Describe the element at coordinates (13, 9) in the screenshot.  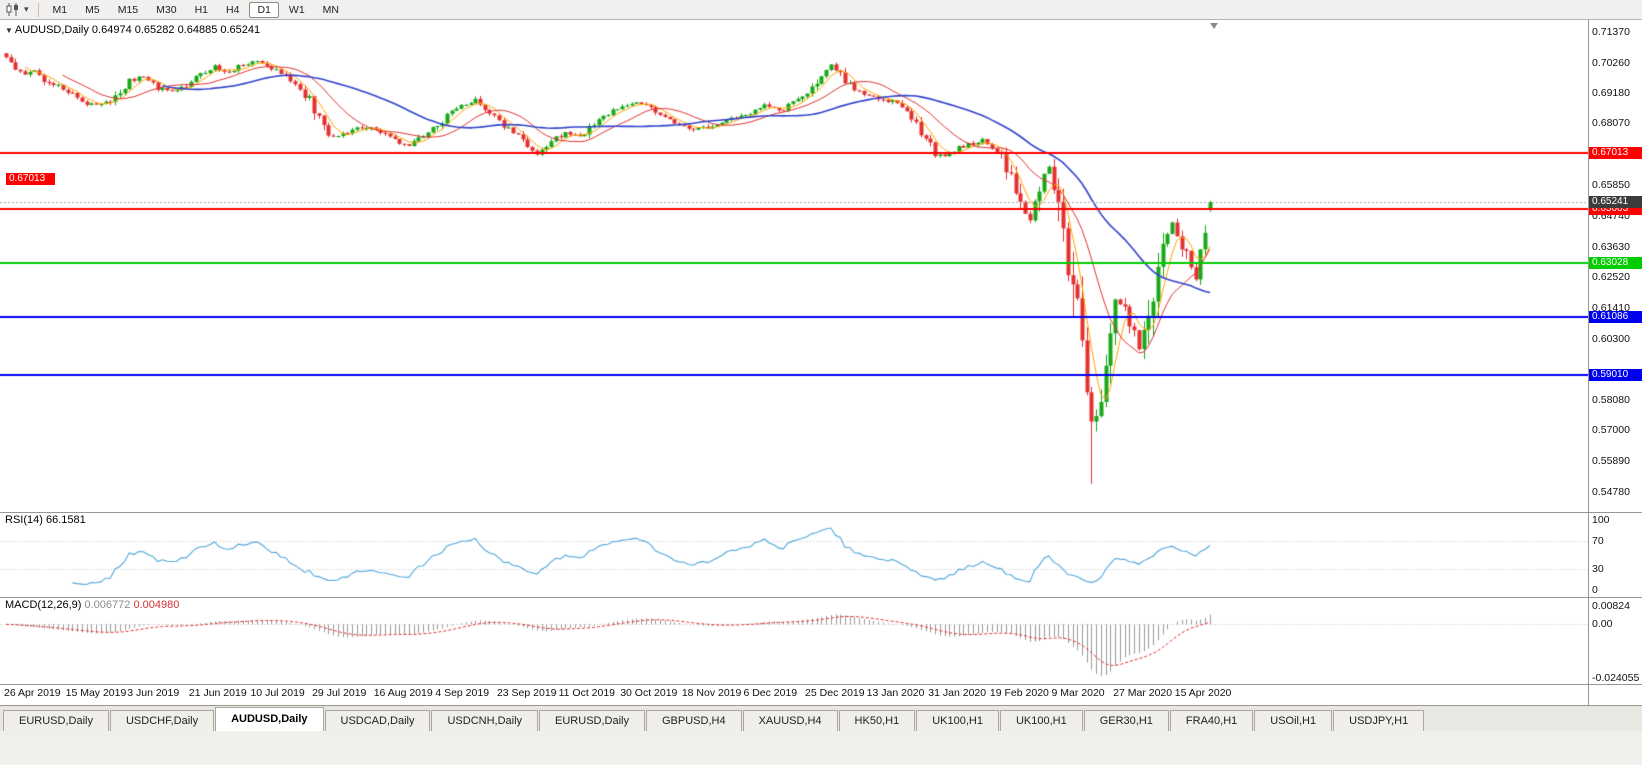
I see `candlestick-chart-icon` at that location.